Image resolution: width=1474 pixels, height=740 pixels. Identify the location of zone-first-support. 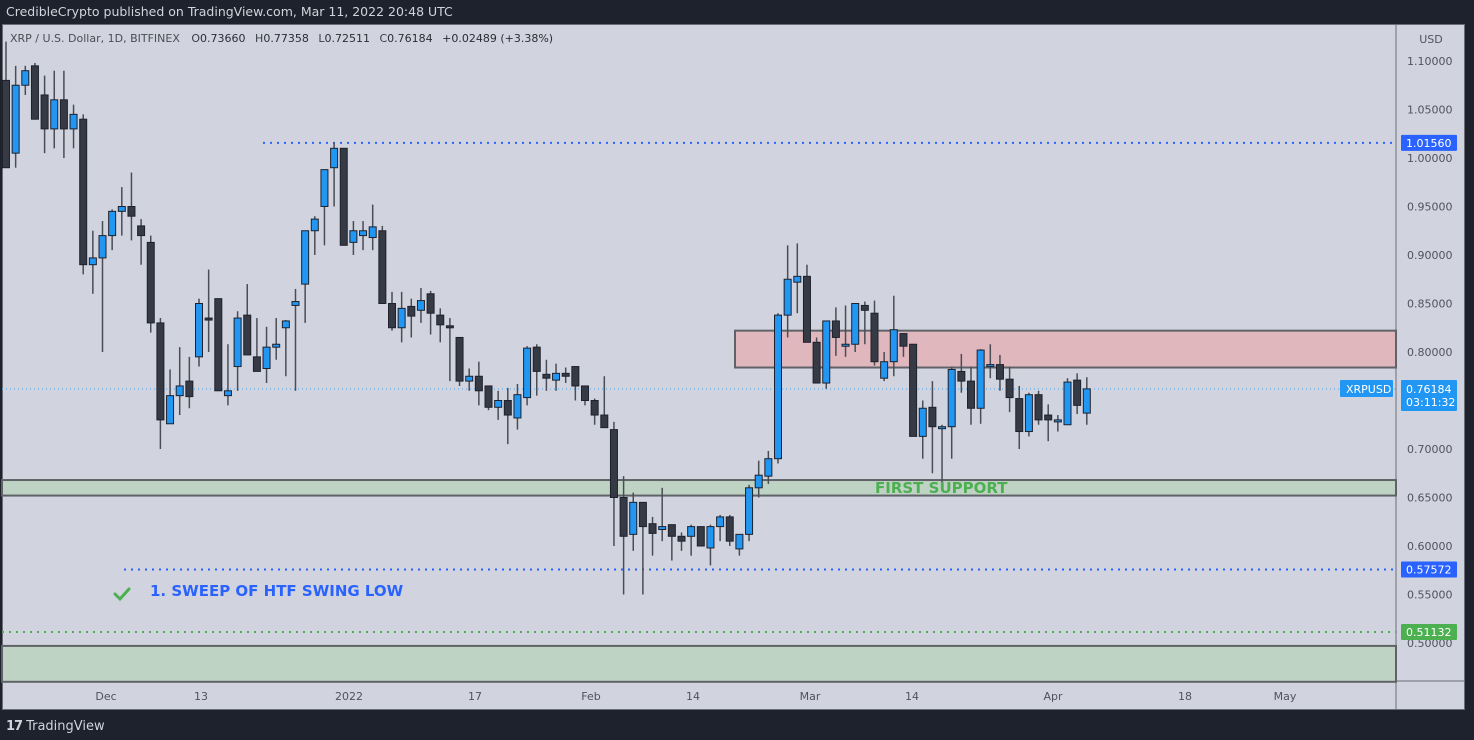
(699, 488).